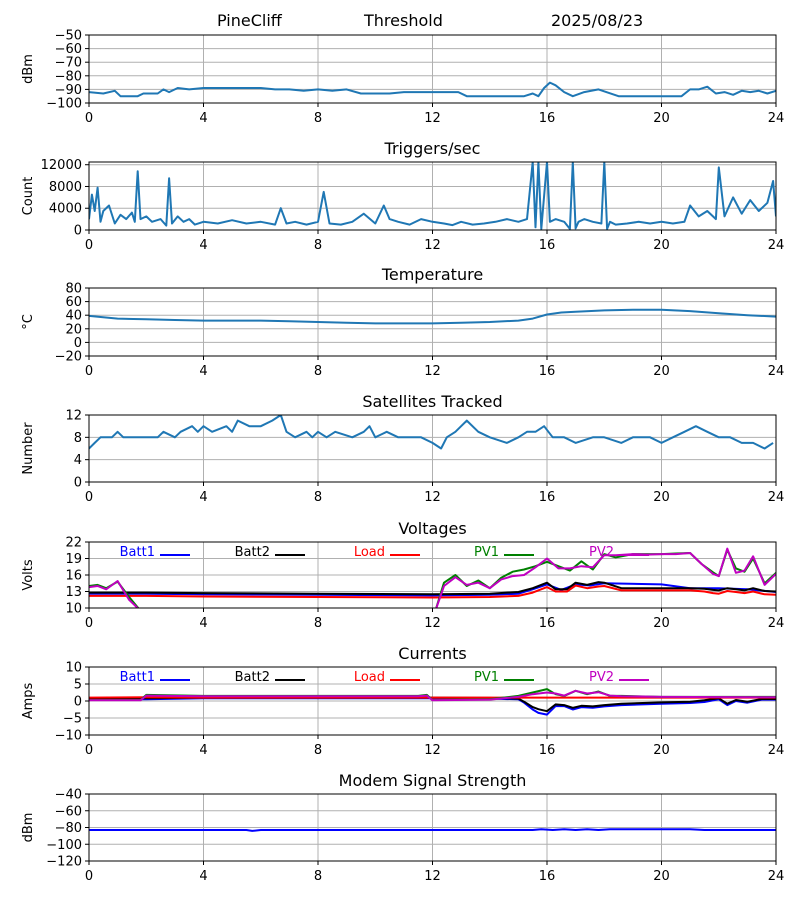  I want to click on panel-title: Satellites Tracked, so click(432, 401).